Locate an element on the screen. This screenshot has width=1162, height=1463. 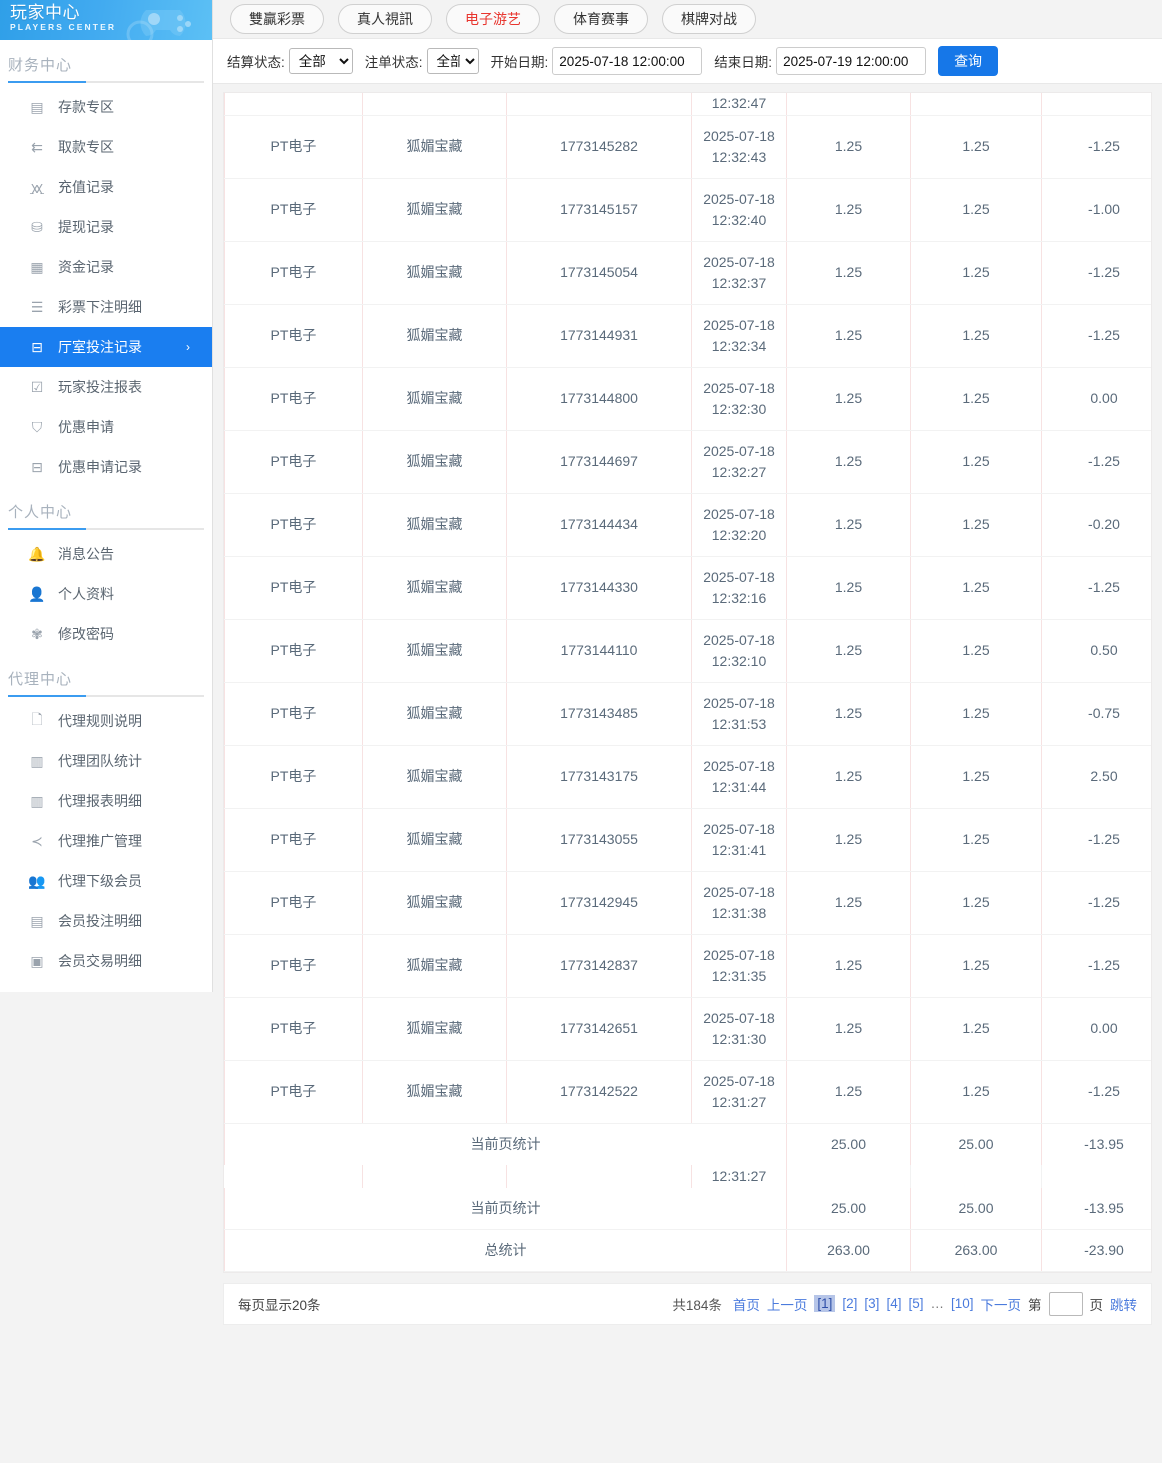
sidebar-item-label: 优惠申请 is located at coordinates (86, 427).